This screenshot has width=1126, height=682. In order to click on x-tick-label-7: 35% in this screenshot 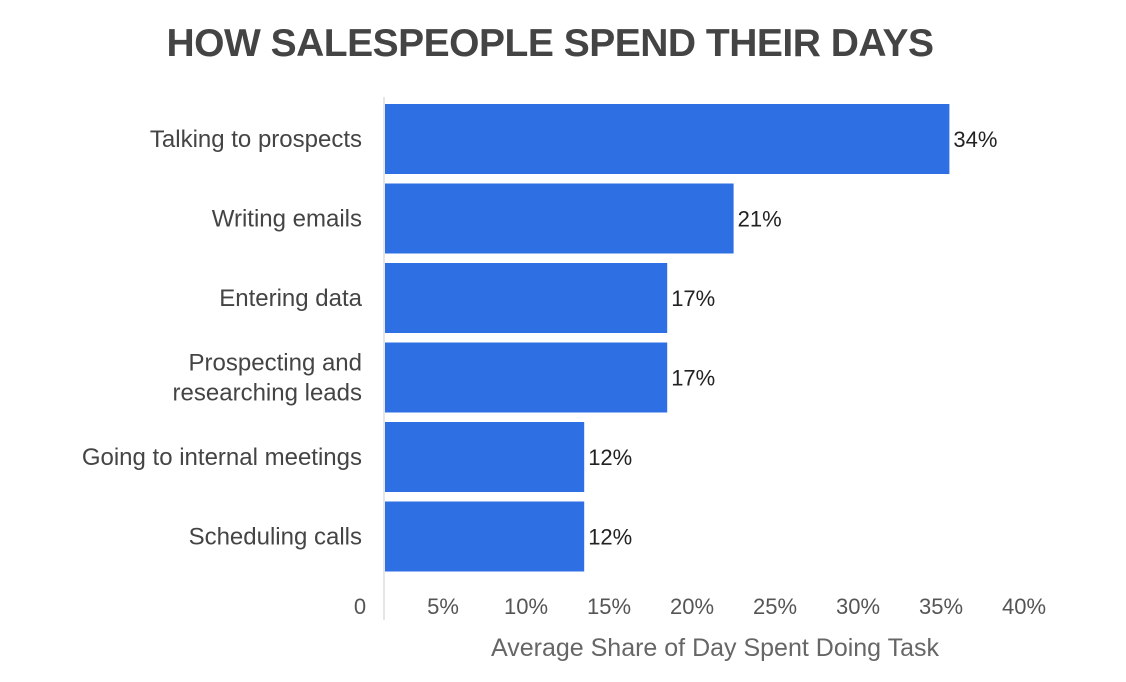, I will do `click(941, 606)`.